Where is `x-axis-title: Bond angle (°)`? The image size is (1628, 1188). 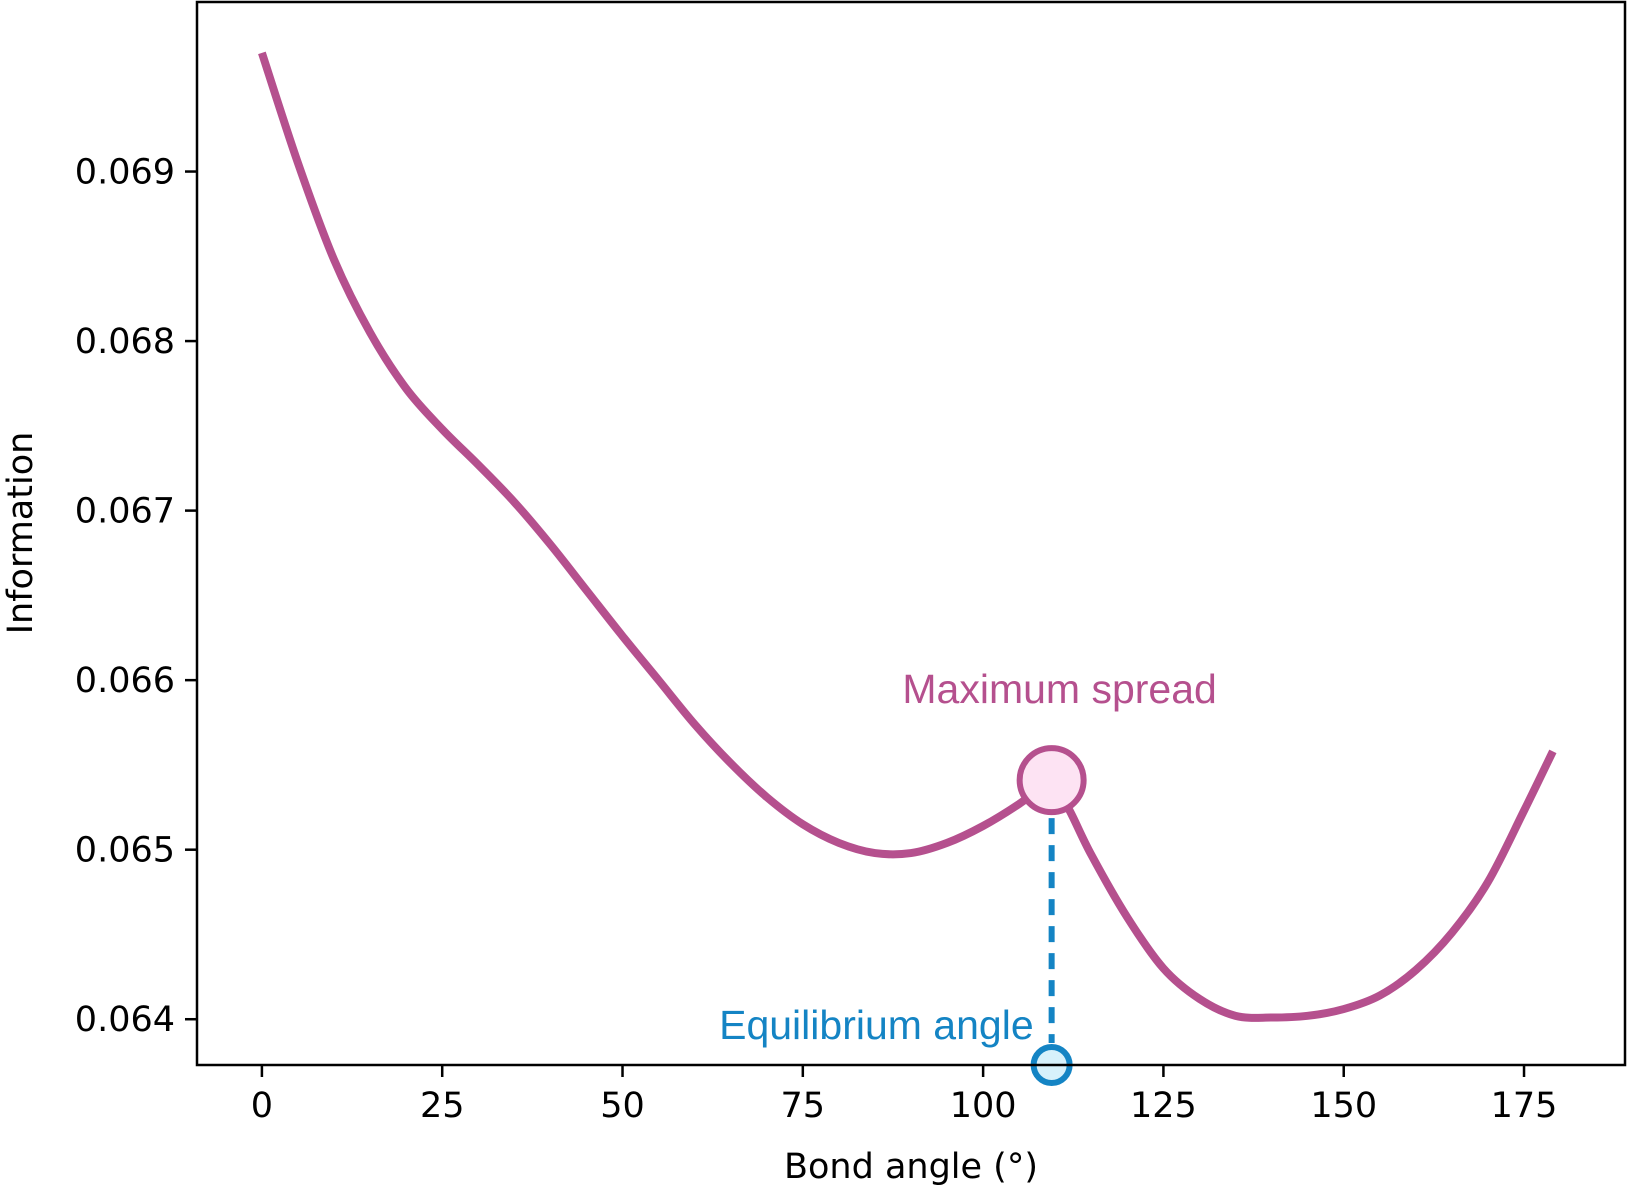 x-axis-title: Bond angle (°) is located at coordinates (911, 1167).